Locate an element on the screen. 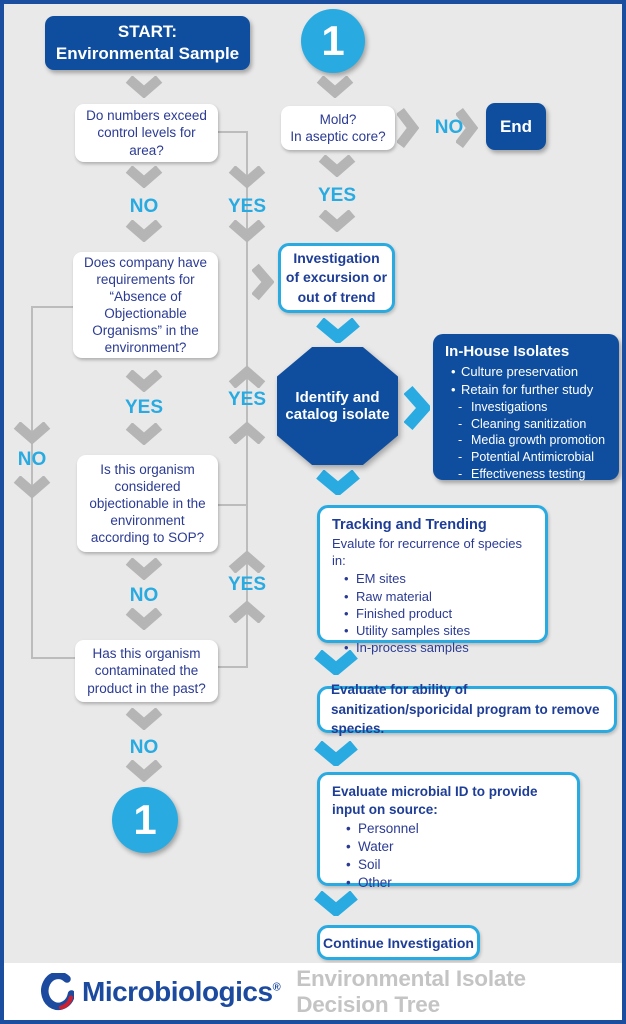 This screenshot has height=1024, width=626. list-item: Water is located at coordinates (455, 847).